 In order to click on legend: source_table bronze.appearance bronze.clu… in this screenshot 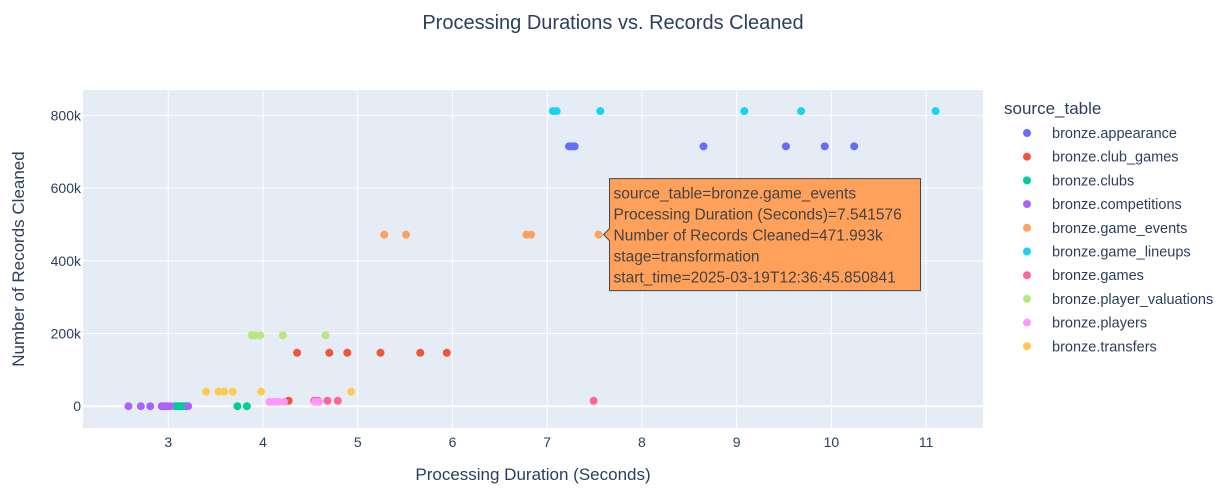, I will do `click(1108, 227)`.